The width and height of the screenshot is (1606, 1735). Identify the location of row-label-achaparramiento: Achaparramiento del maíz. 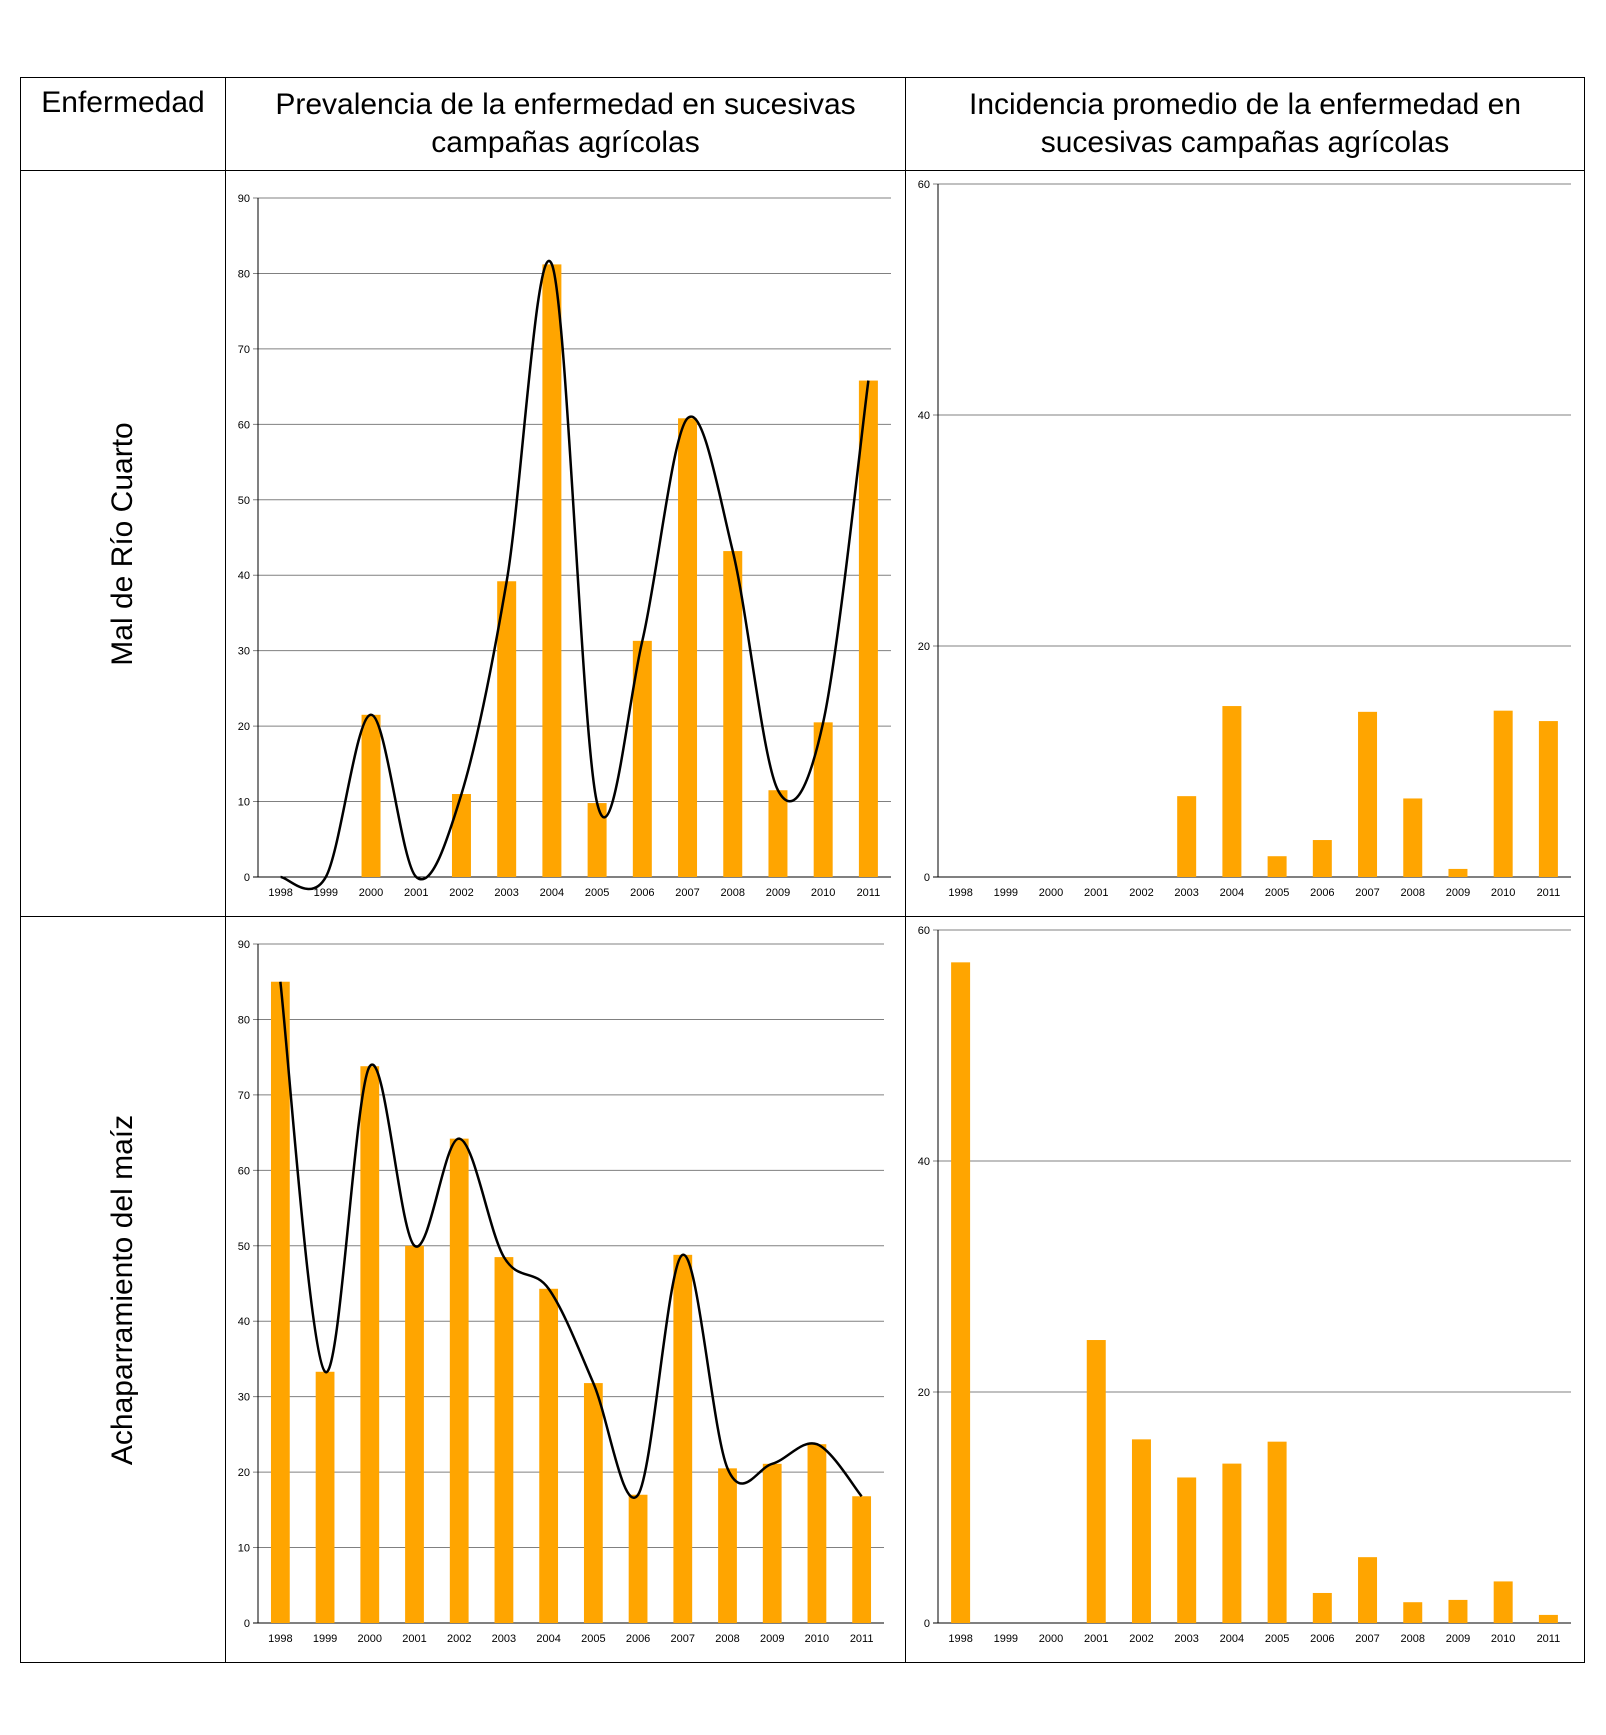
(122, 1289).